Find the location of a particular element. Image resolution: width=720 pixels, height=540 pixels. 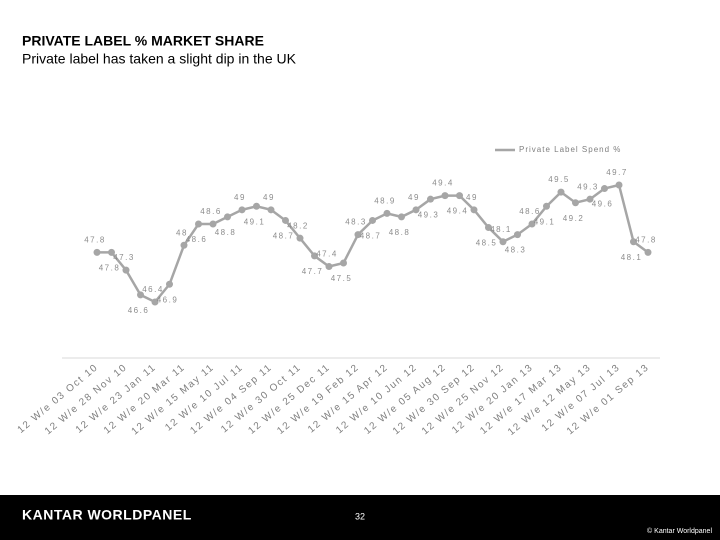

data-label: 47.7 is located at coordinates (313, 271).